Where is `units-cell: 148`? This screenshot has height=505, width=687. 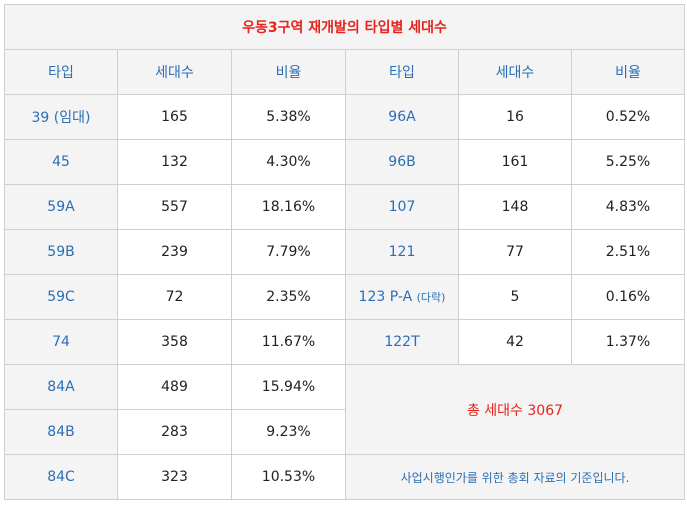 units-cell: 148 is located at coordinates (515, 207).